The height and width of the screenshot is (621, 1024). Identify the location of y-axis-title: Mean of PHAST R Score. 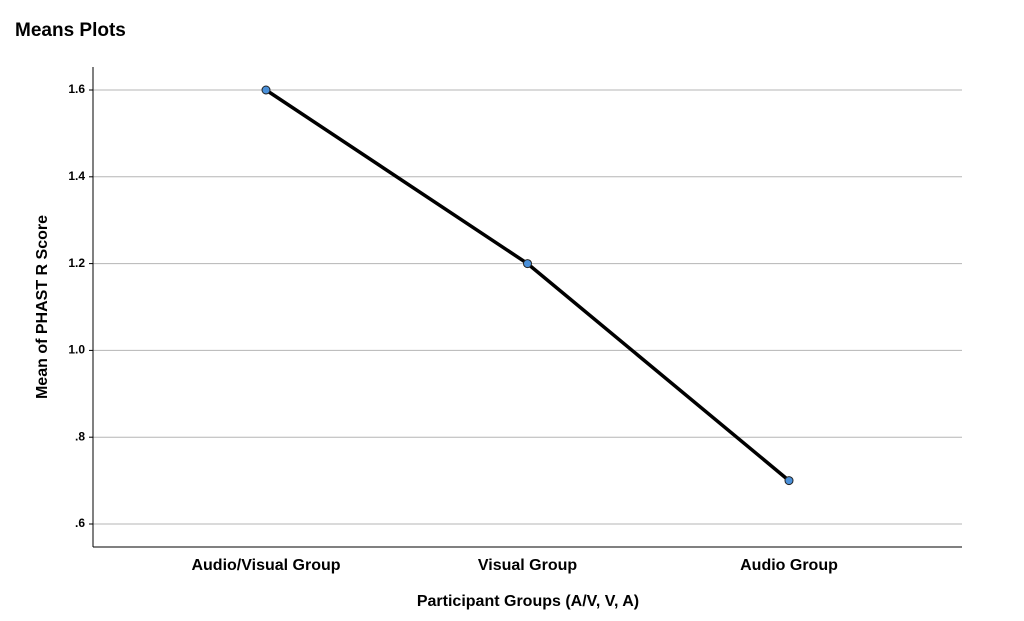
(42, 307).